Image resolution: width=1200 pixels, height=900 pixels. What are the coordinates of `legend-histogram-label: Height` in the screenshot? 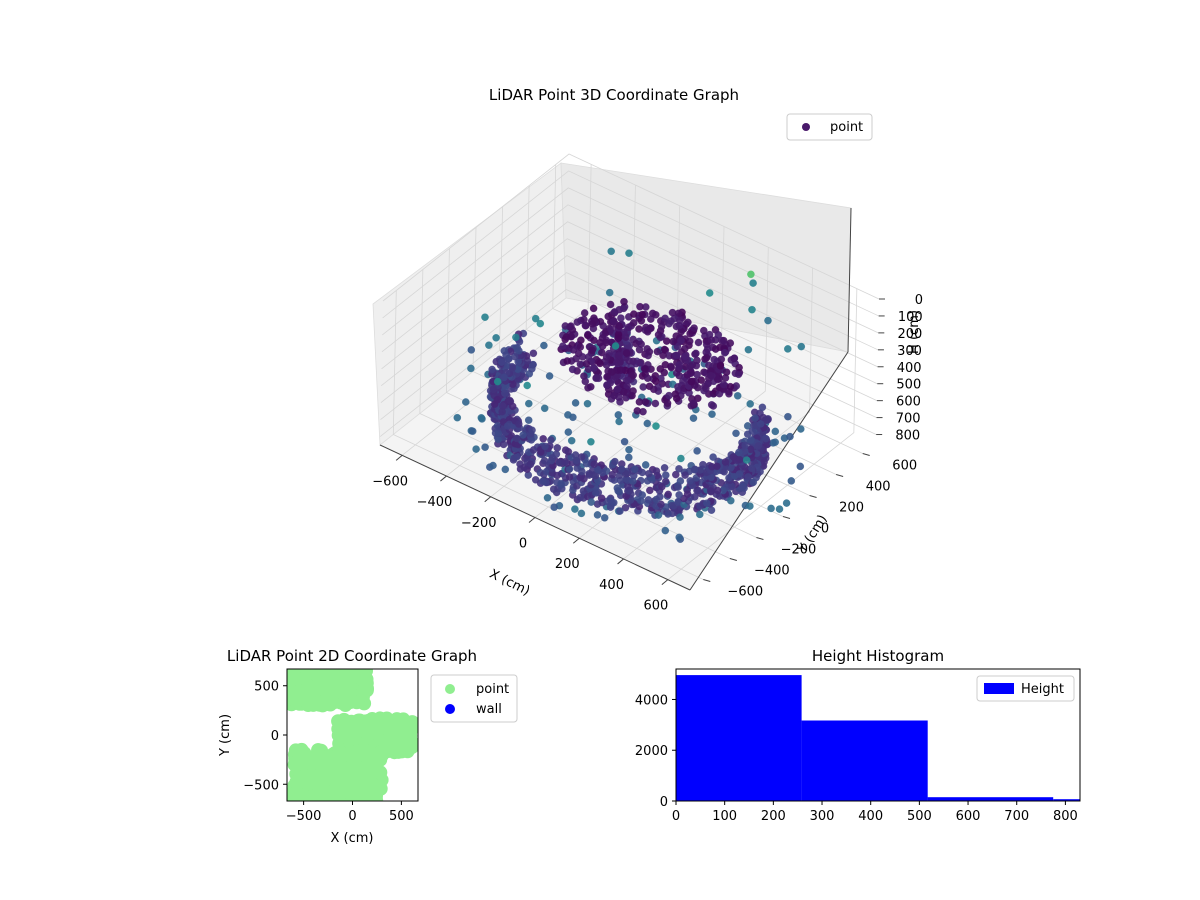 It's located at (1042, 689).